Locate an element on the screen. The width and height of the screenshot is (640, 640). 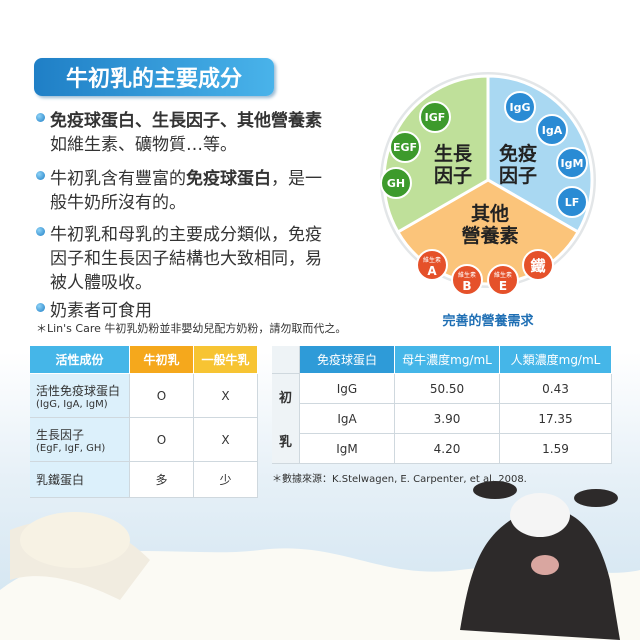
bullet-text: ，是一 is located at coordinates (296, 179).